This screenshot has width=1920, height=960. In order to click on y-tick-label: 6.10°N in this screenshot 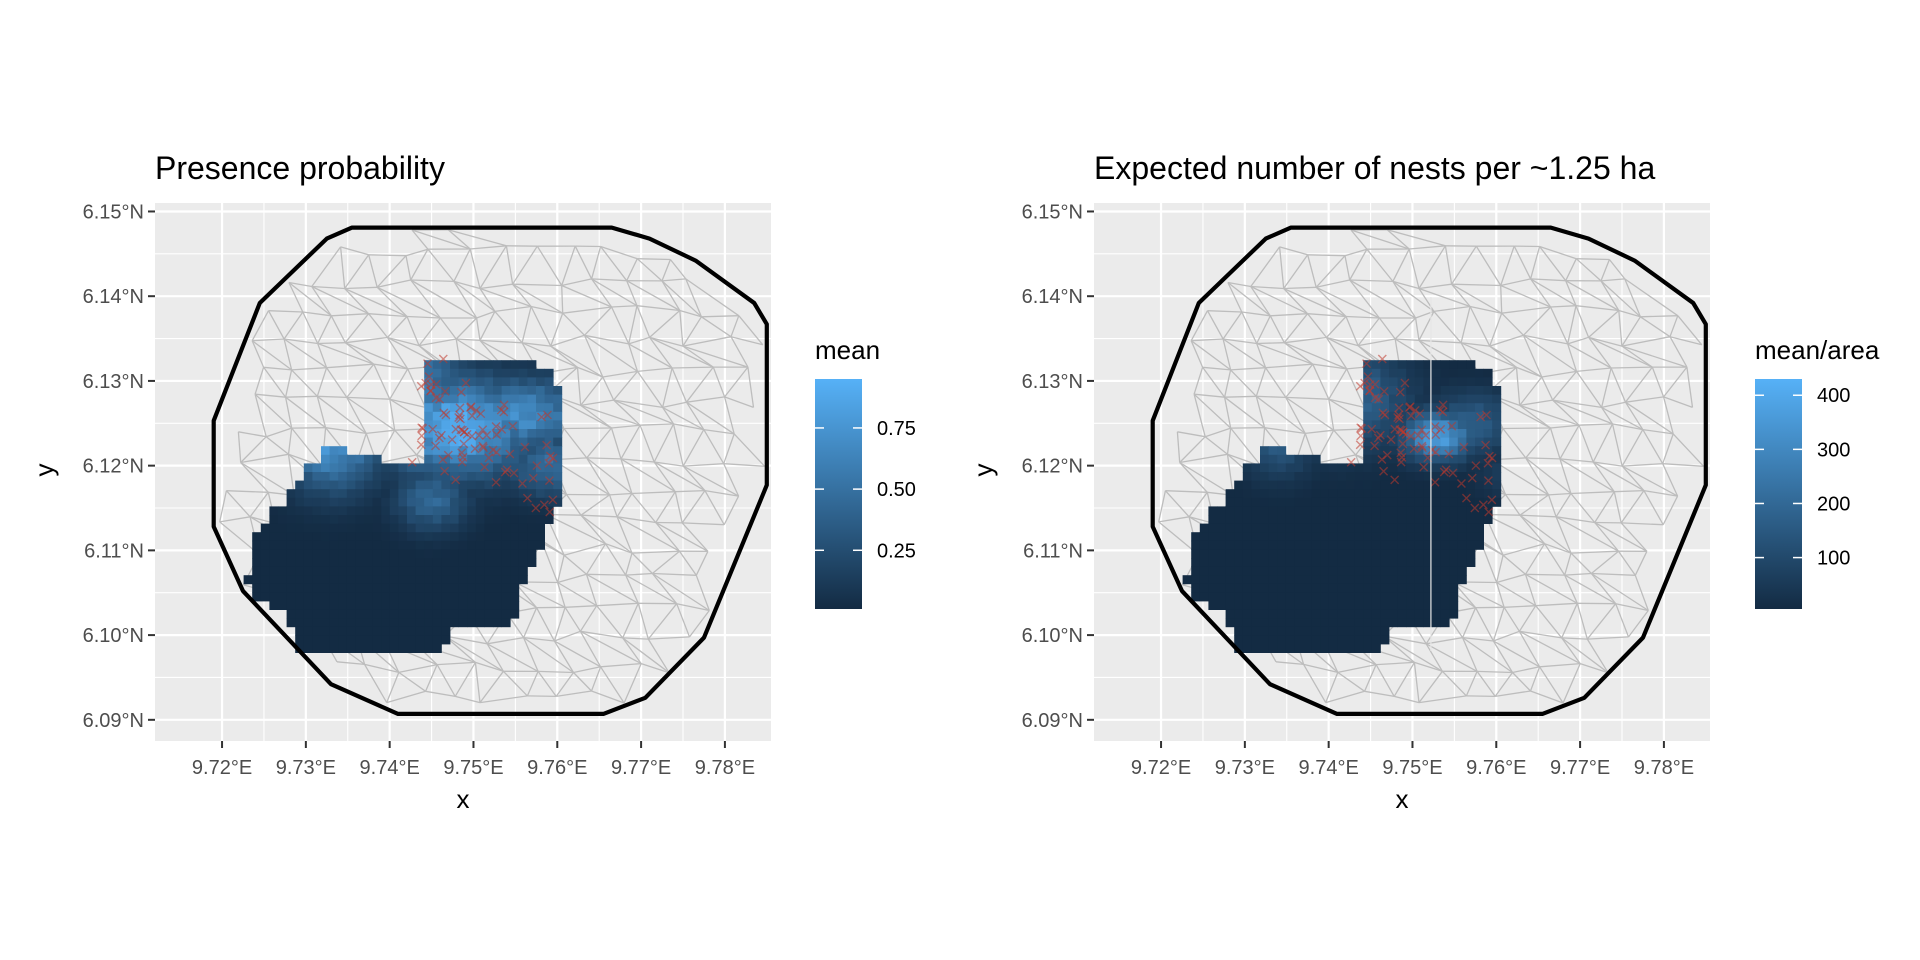, I will do `click(113, 636)`.